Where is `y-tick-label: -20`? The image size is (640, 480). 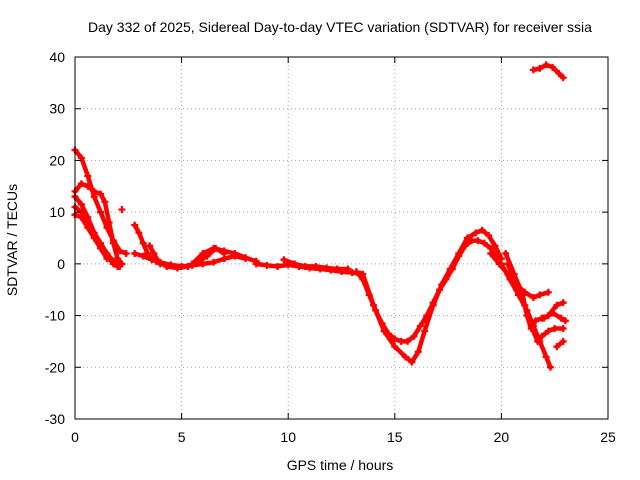 y-tick-label: -20 is located at coordinates (55, 367).